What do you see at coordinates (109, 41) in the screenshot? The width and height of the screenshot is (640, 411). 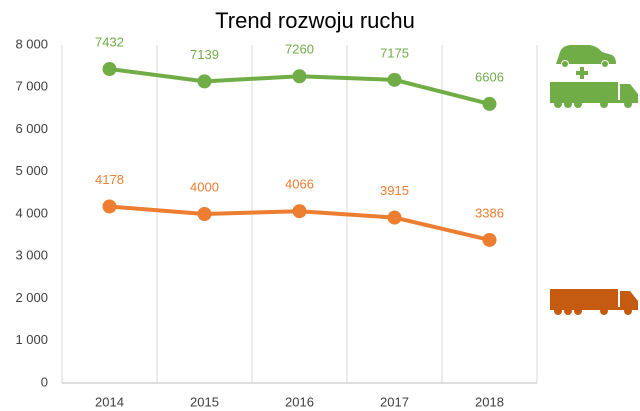 I see `data-label: 7432` at bounding box center [109, 41].